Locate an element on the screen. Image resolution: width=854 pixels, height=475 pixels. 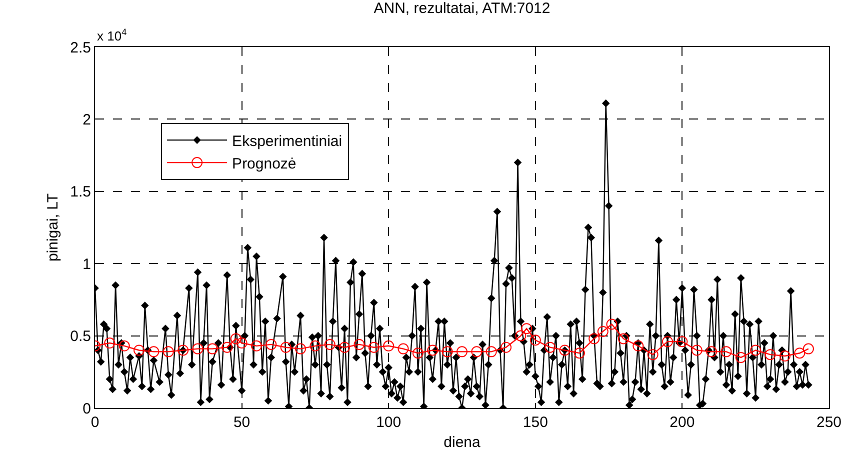
y-tick-label: 0.5 is located at coordinates (80, 337).